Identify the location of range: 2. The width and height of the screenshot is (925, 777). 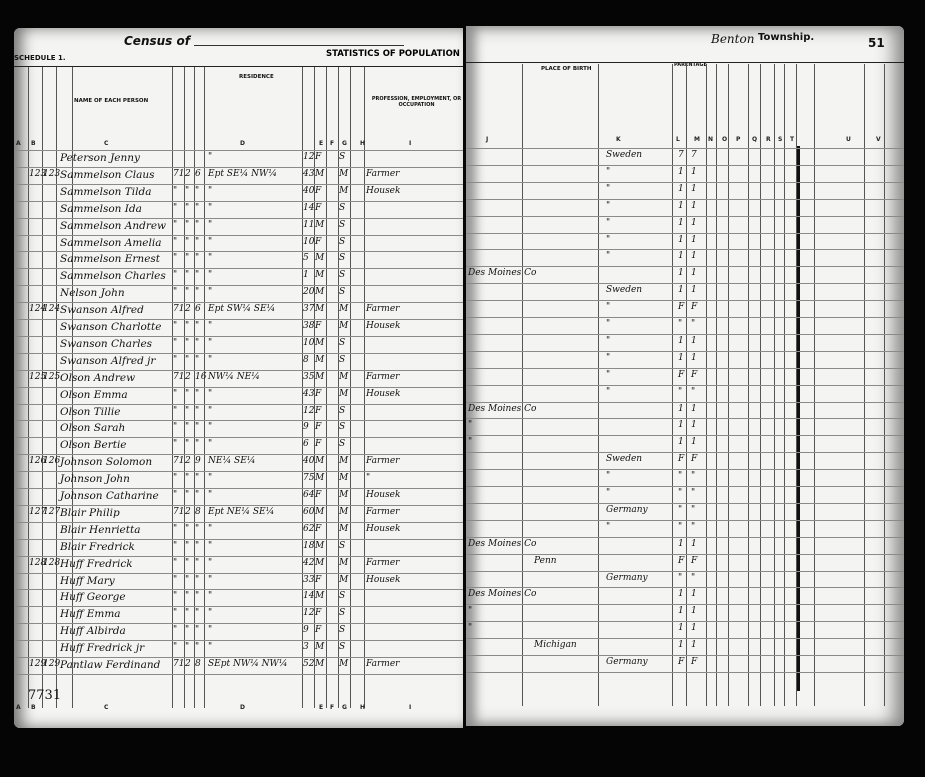
(188, 376).